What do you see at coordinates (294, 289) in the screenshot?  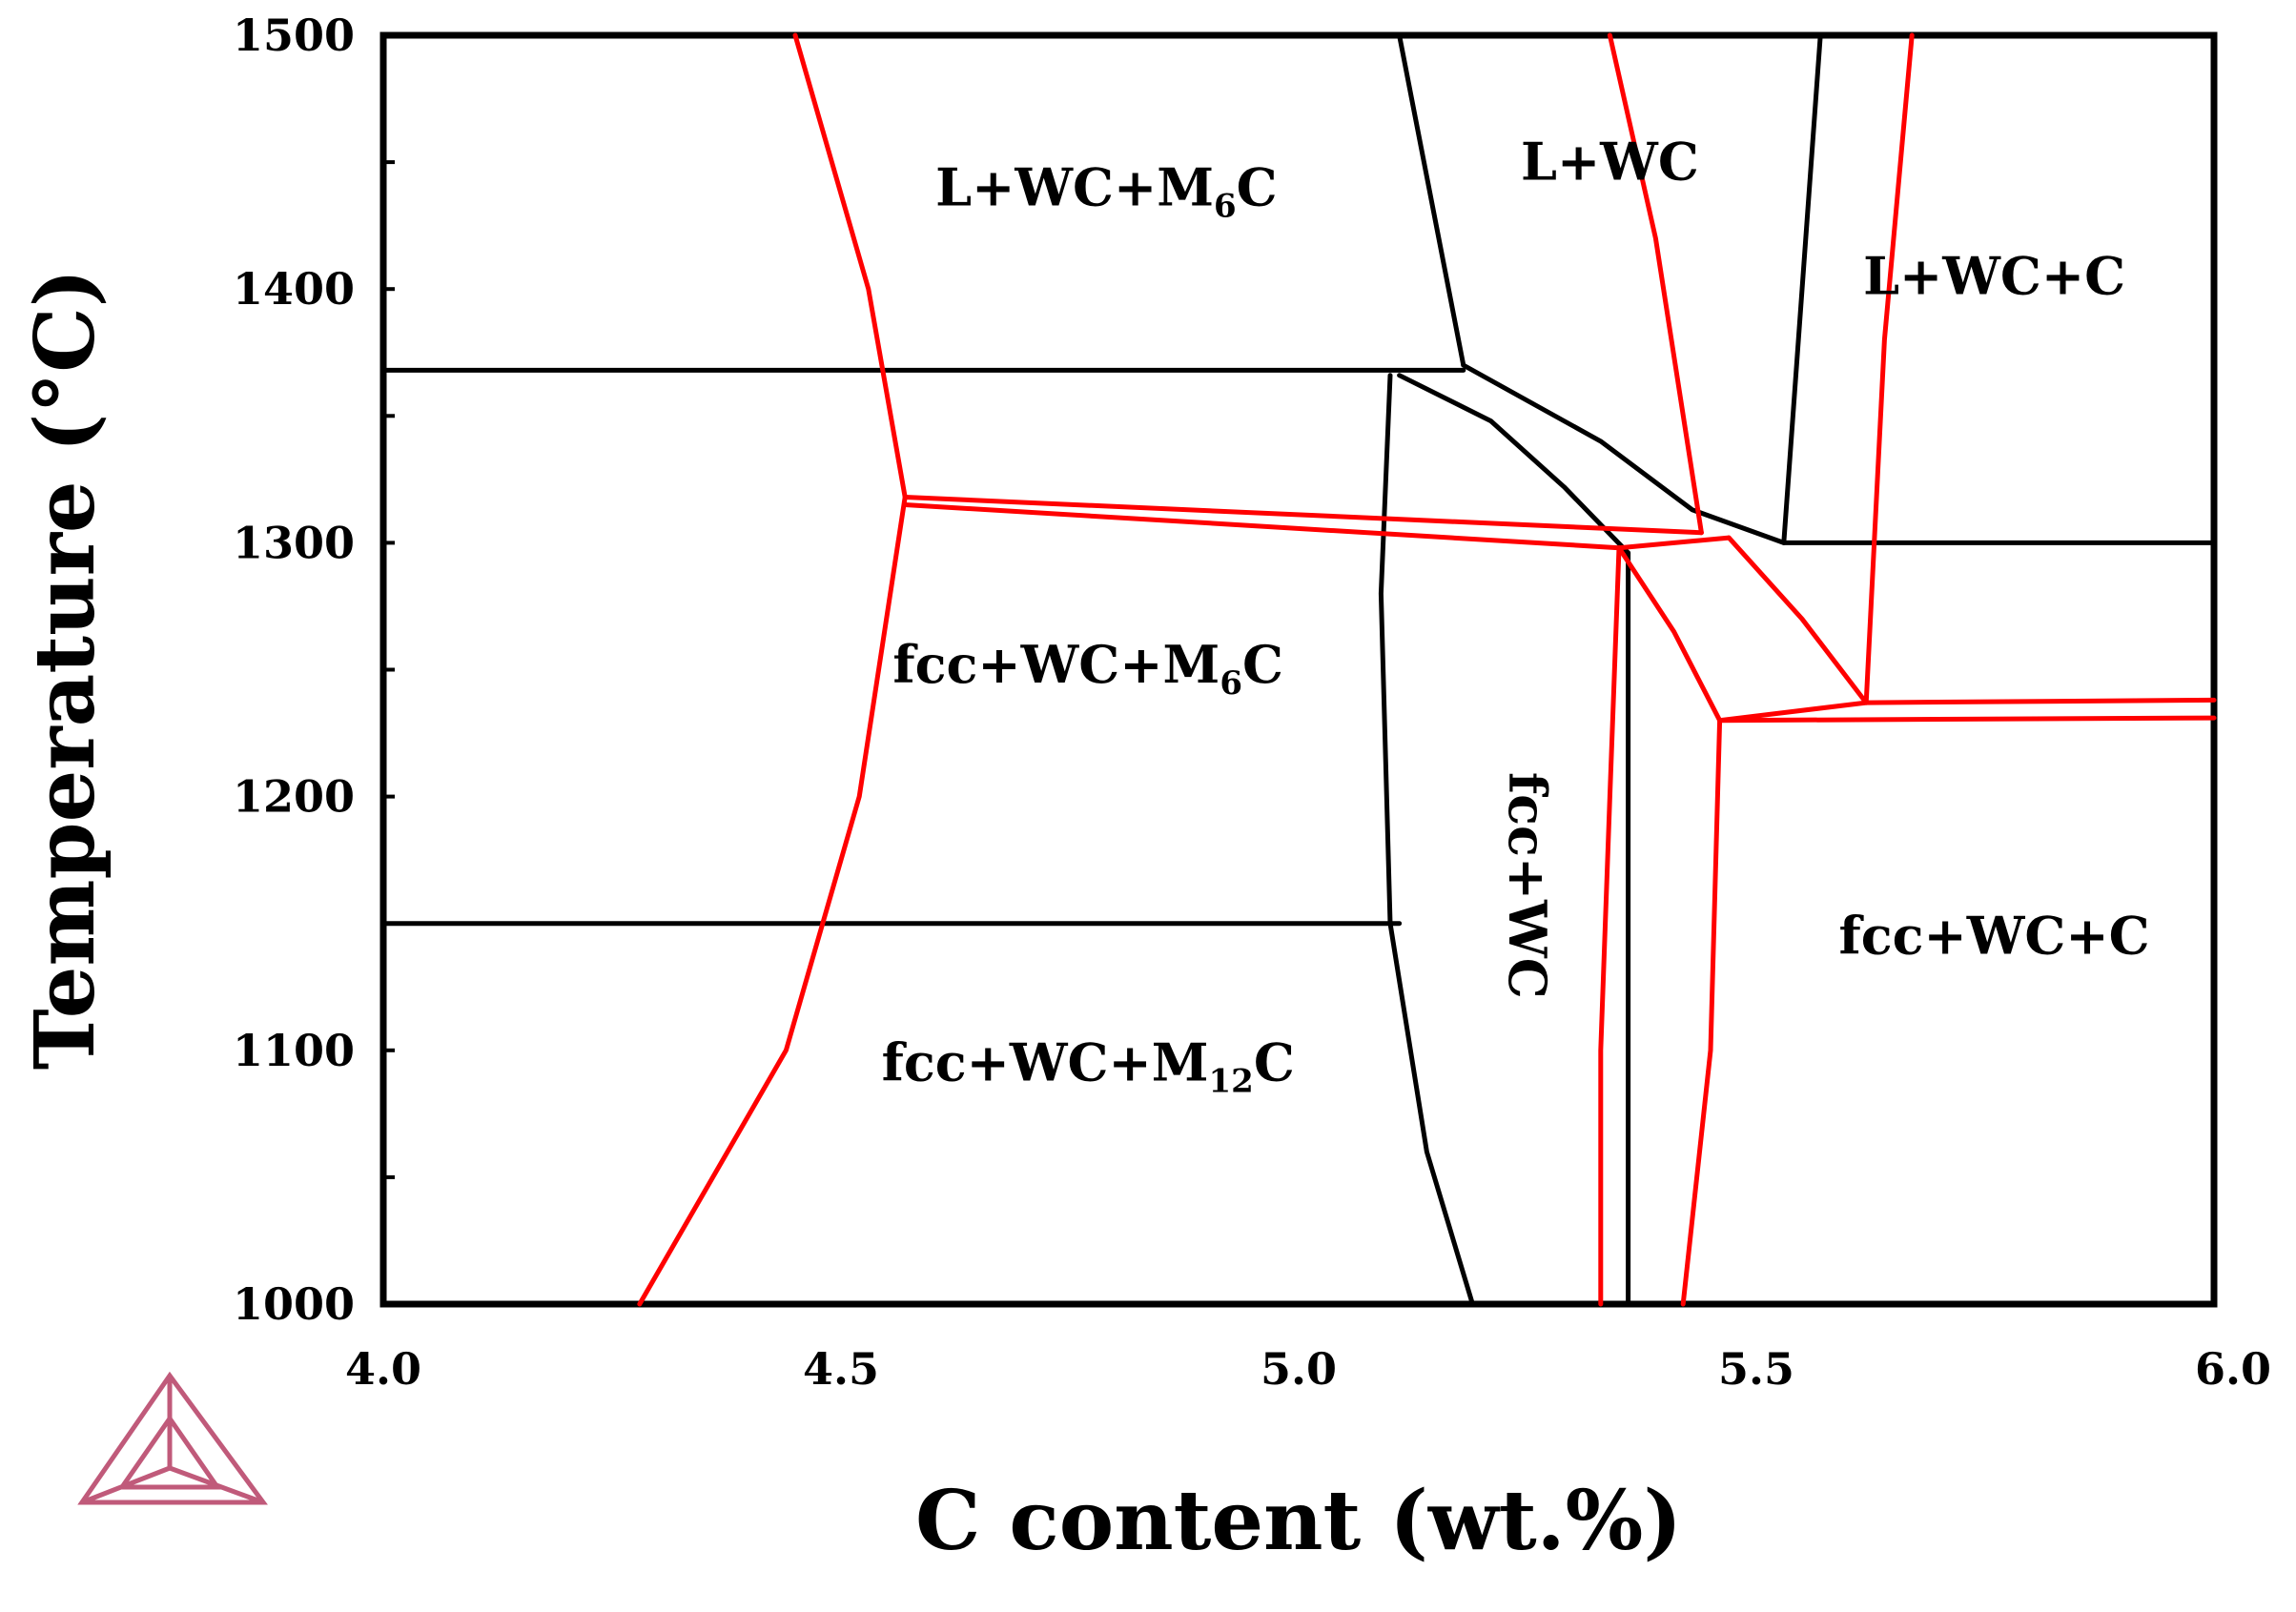 I see `y-tick-label: 1400` at bounding box center [294, 289].